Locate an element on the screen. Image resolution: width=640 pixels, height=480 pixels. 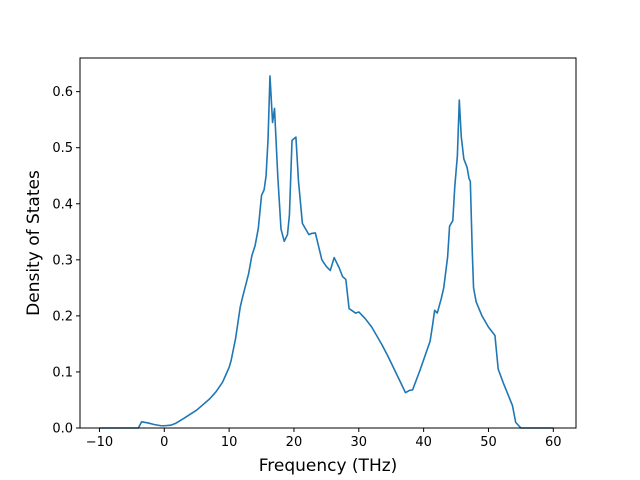
y-tick-label: 0.3 is located at coordinates (62, 260).